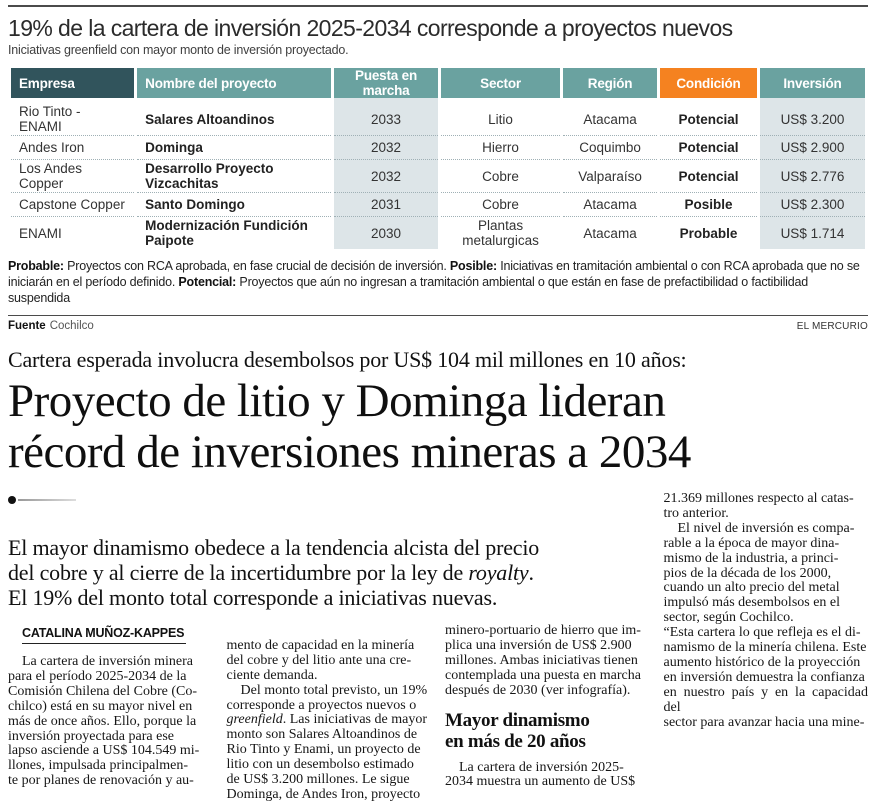 The width and height of the screenshot is (876, 803). What do you see at coordinates (708, 83) in the screenshot?
I see `column-header-condicion: Condición` at bounding box center [708, 83].